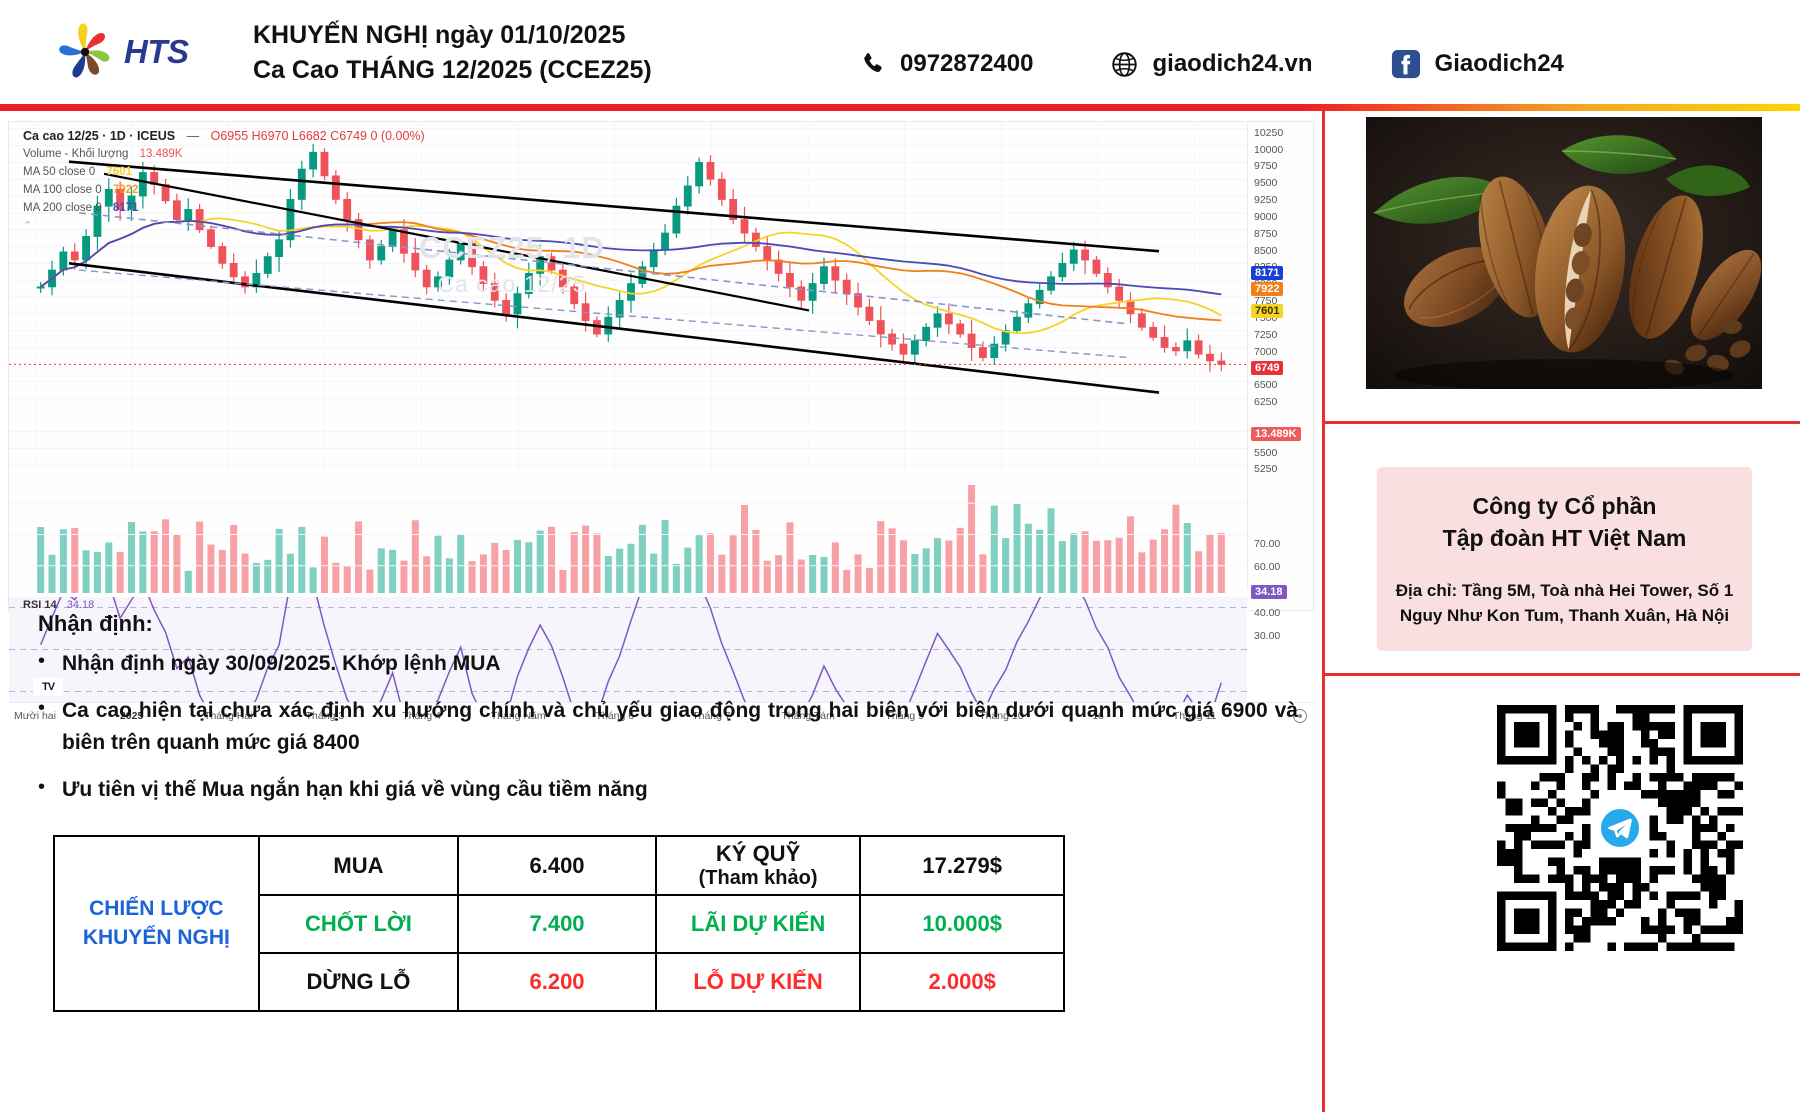 Image resolution: width=1800 pixels, height=1112 pixels. Describe the element at coordinates (1266, 216) in the screenshot. I see `price-tick-9000: 9000` at that location.